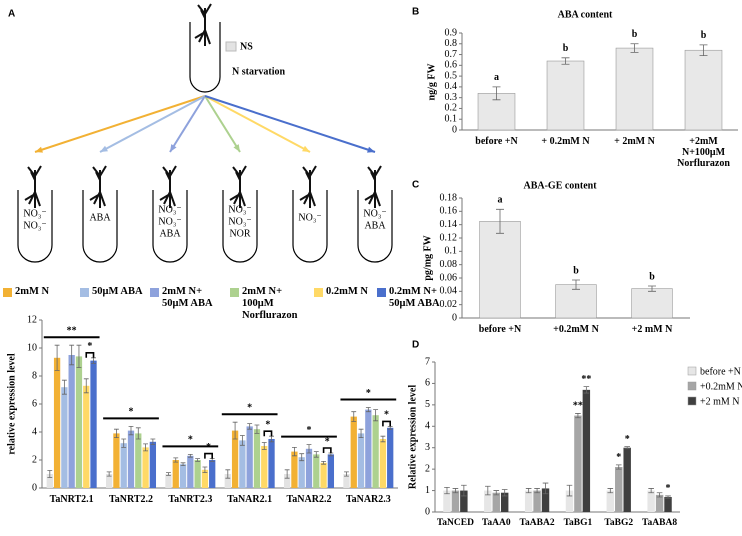 This screenshot has width=742, height=536. Describe the element at coordinates (451, 32) in the screenshot. I see `y-tick-label: 0.9` at that location.